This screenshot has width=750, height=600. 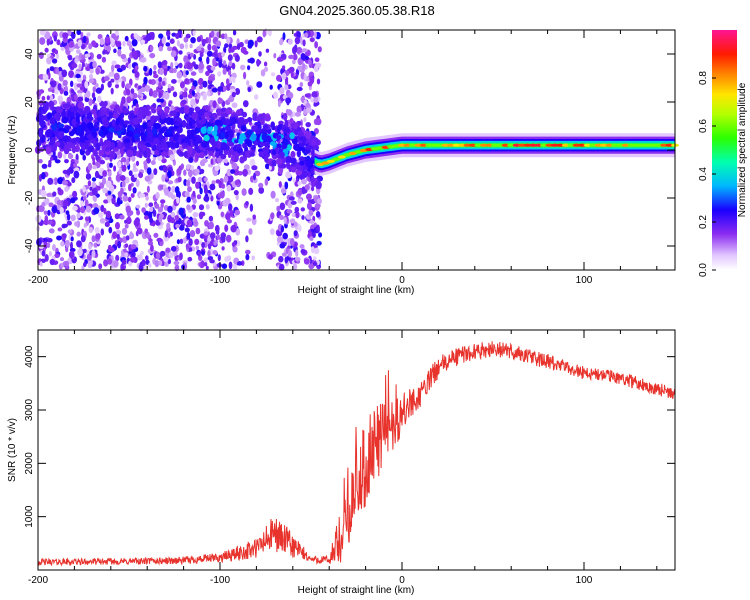 What do you see at coordinates (724, 150) in the screenshot?
I see `colorbar-gradient` at bounding box center [724, 150].